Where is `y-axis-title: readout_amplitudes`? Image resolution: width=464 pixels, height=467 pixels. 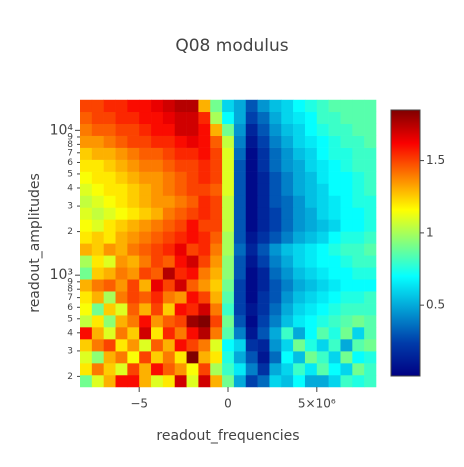 y-axis-title: readout_amplitudes is located at coordinates (35, 243).